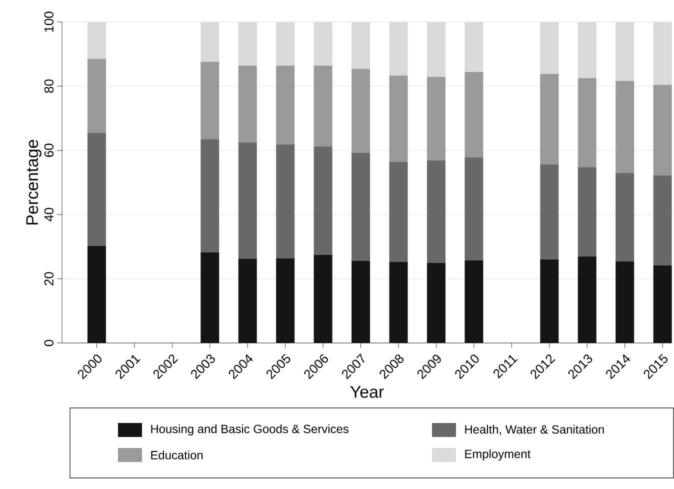 This screenshot has width=674, height=489. I want to click on y-tick-label: 100, so click(49, 22).